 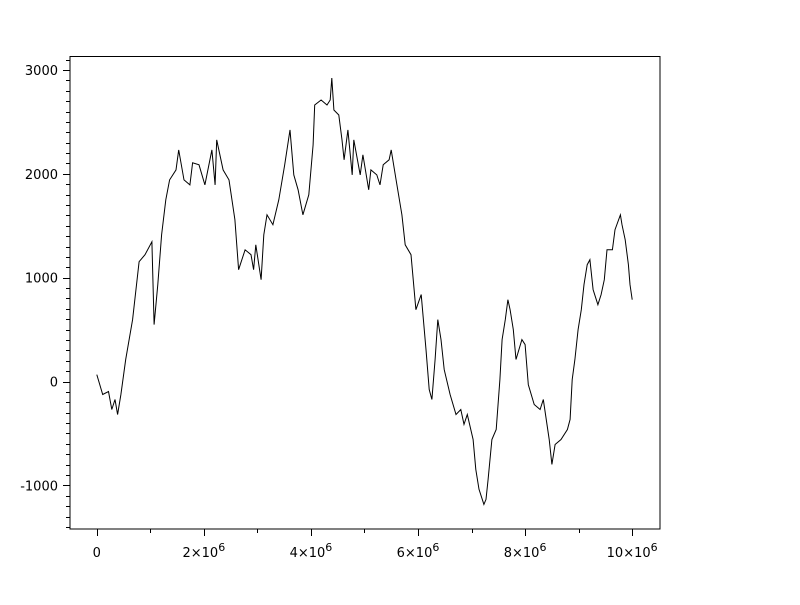 I want to click on y-tick-label: 1000, so click(x=41, y=279).